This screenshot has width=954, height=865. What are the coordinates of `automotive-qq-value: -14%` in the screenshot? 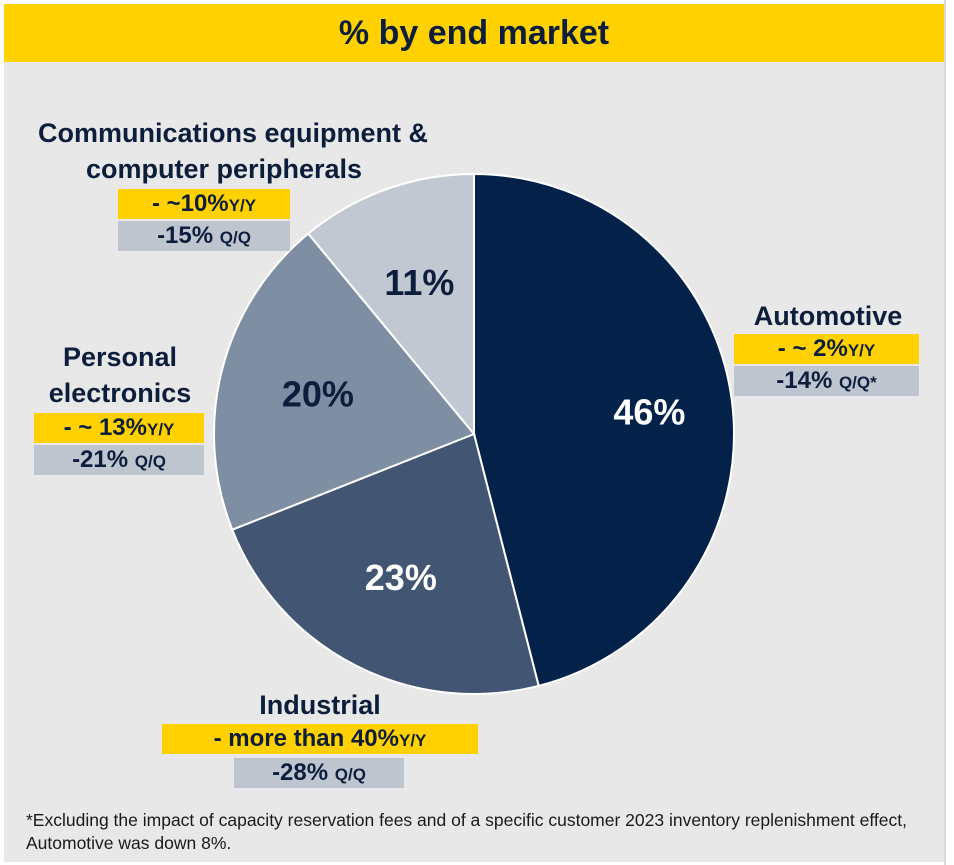 It's located at (804, 380).